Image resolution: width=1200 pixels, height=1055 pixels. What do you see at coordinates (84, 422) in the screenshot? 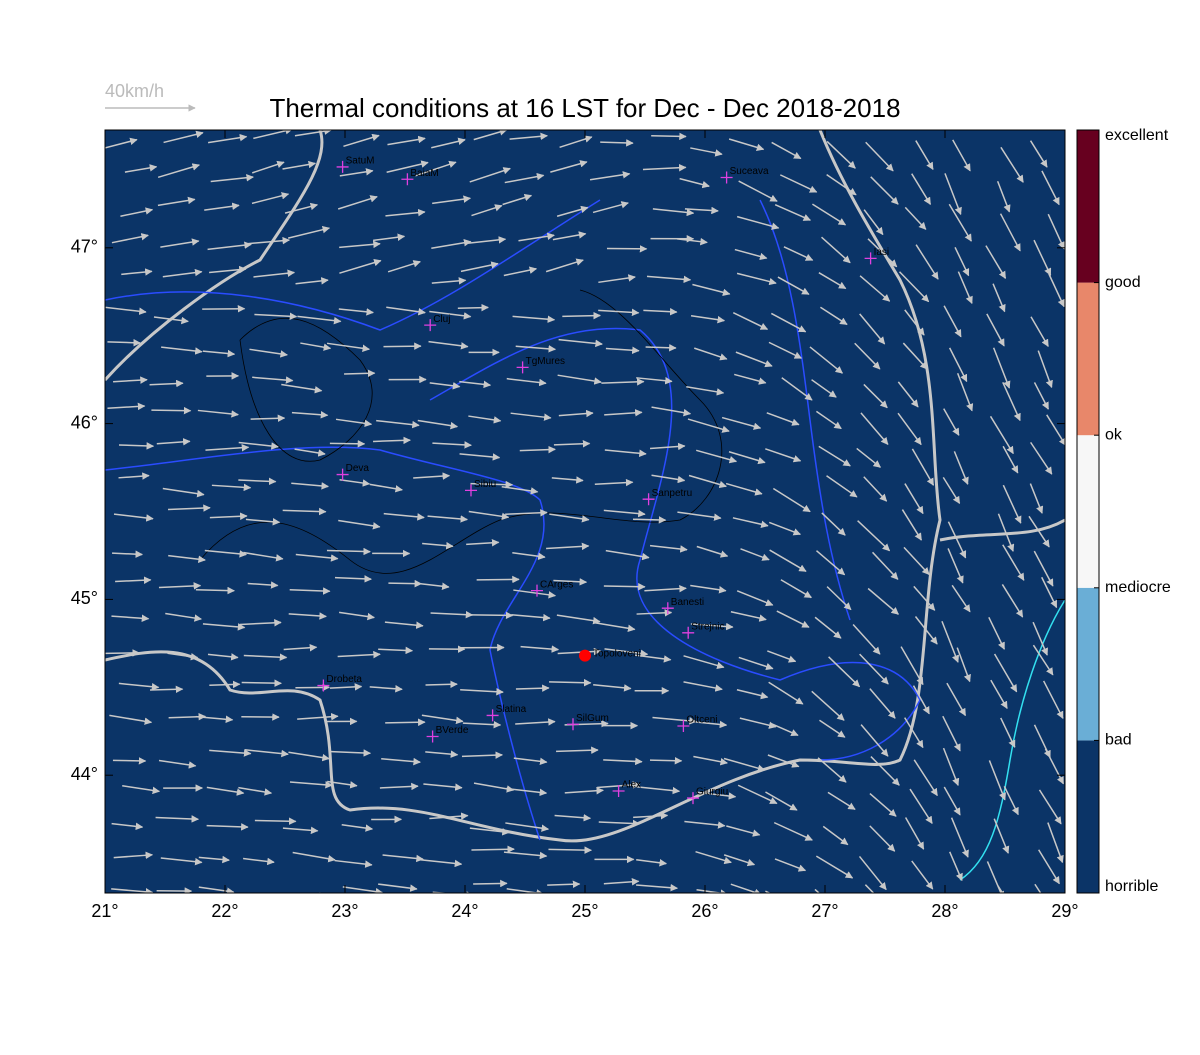
I see `y-tick-label: 46°` at bounding box center [84, 422].